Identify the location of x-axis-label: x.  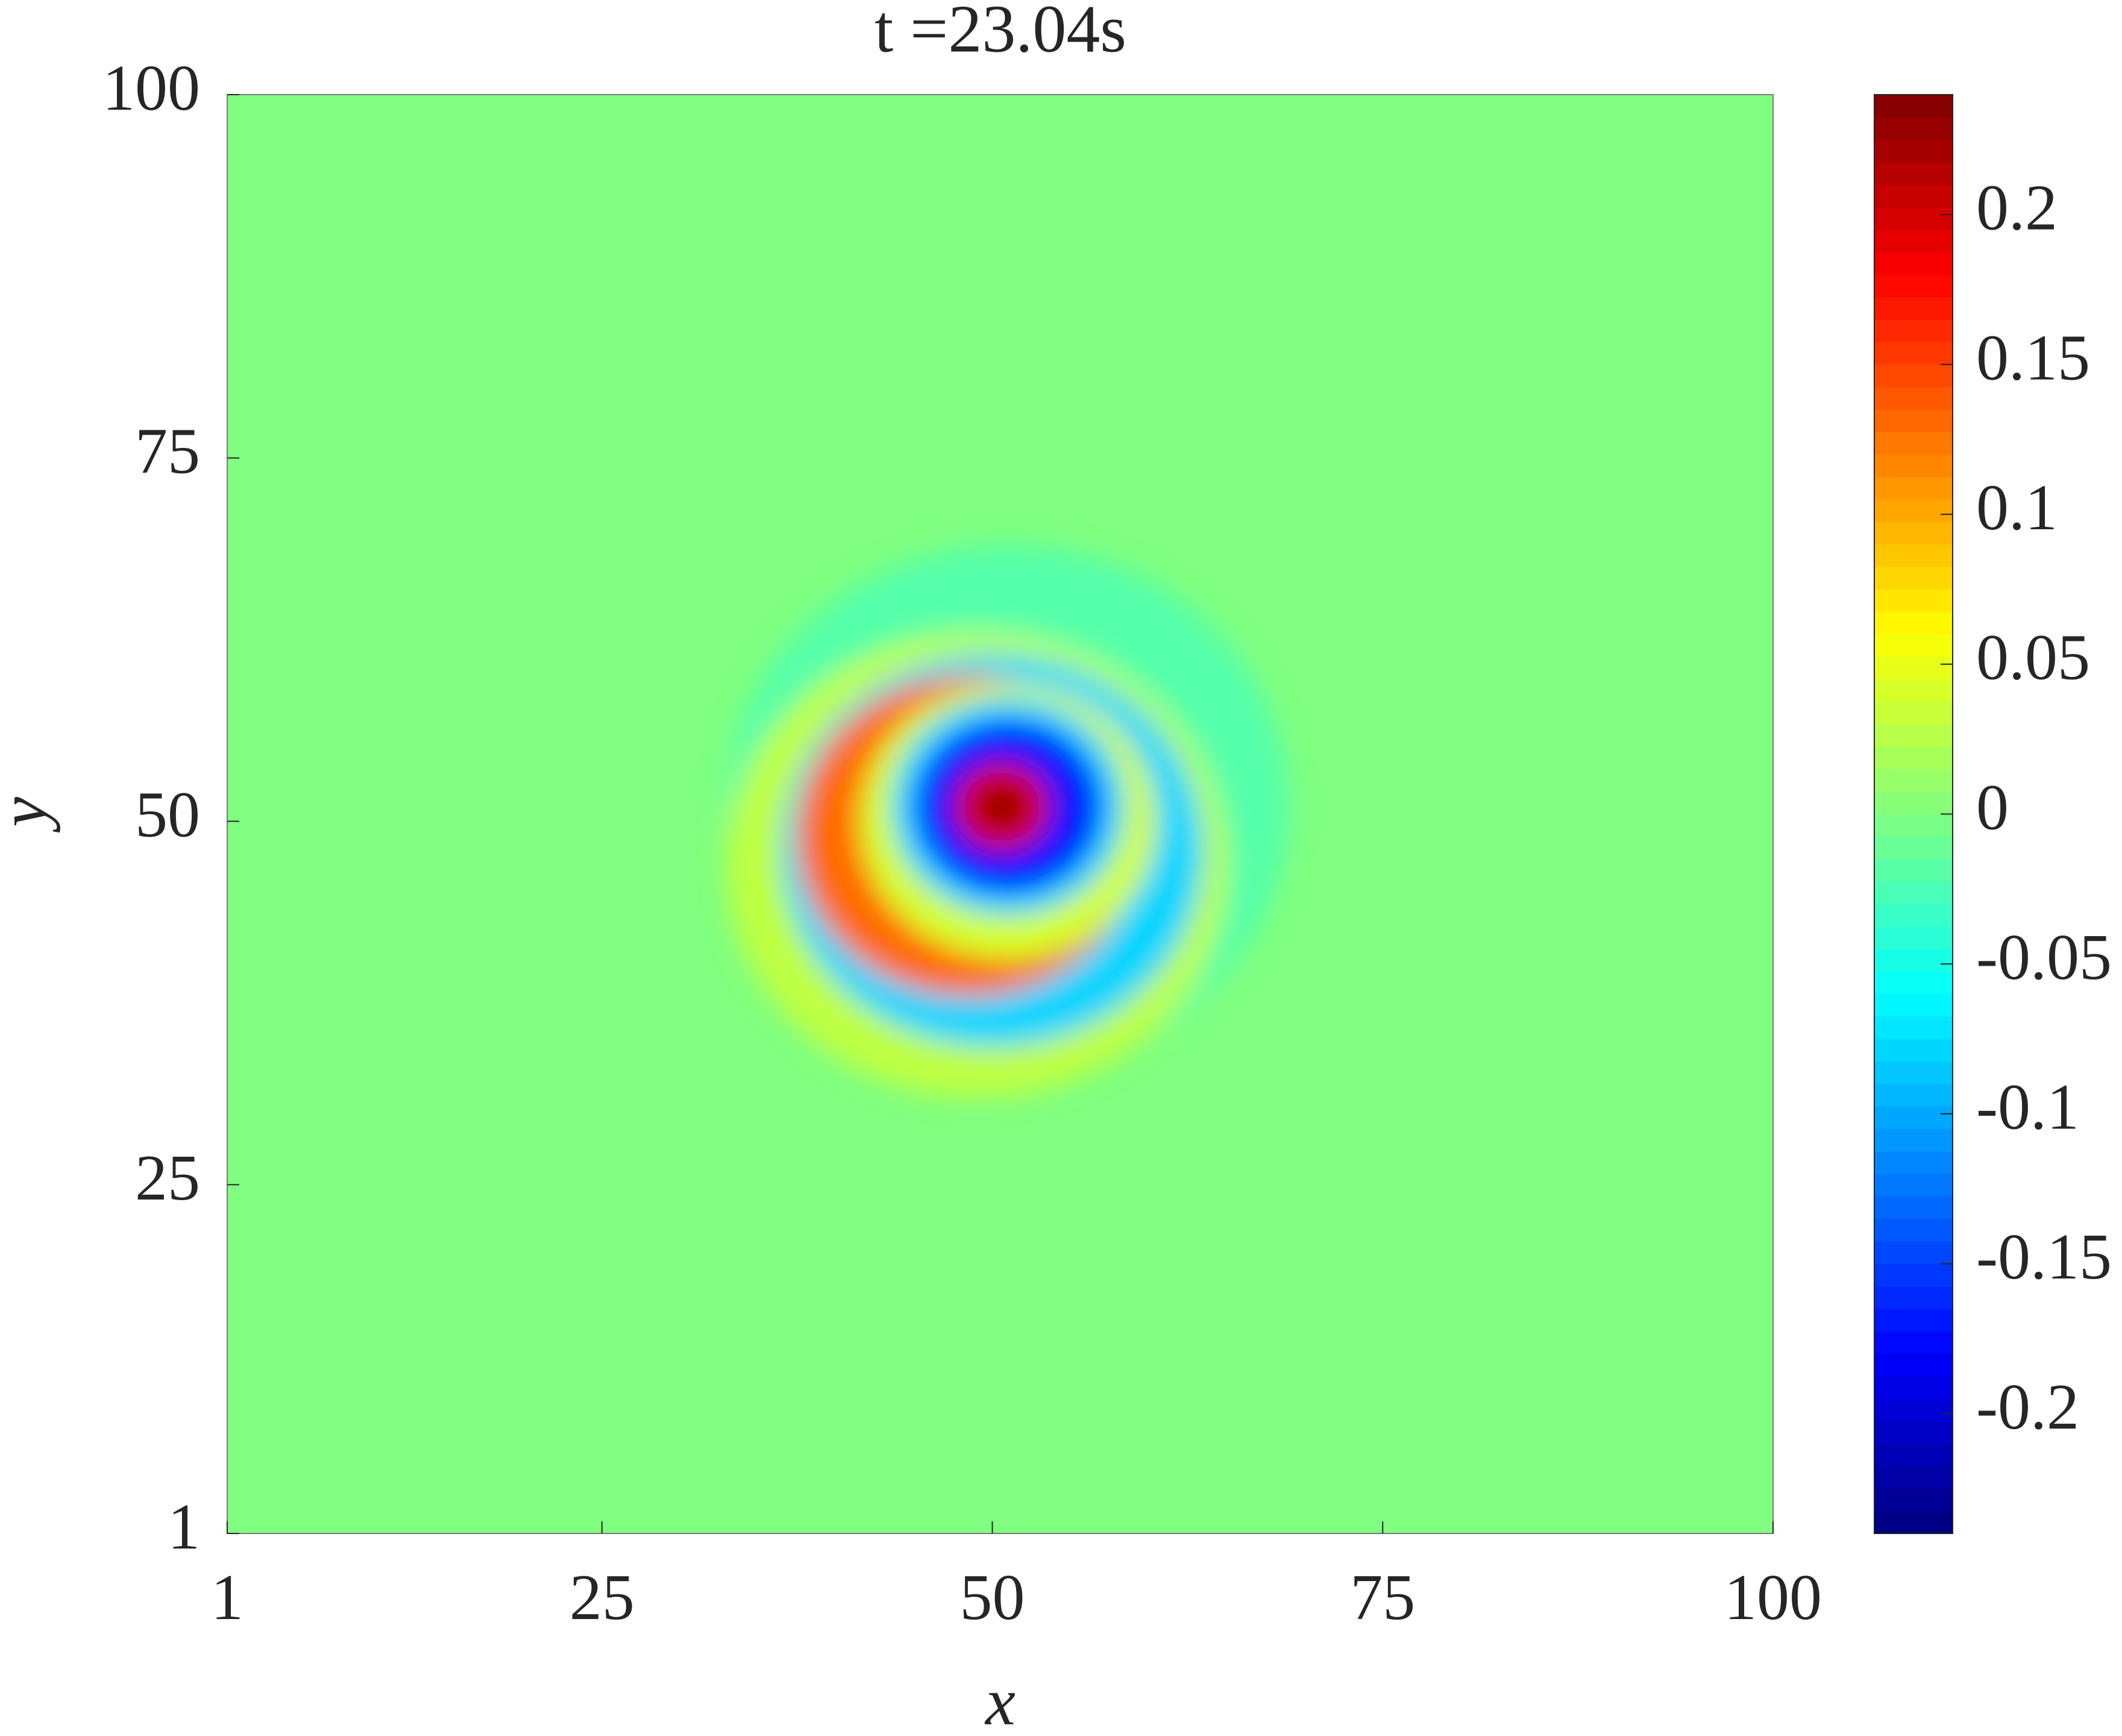
(999, 1700).